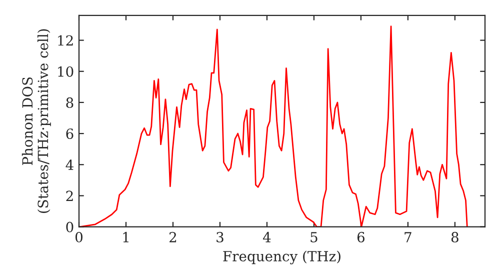 The width and height of the screenshot is (500, 280). Describe the element at coordinates (314, 237) in the screenshot. I see `x-tick-label: 5` at that location.